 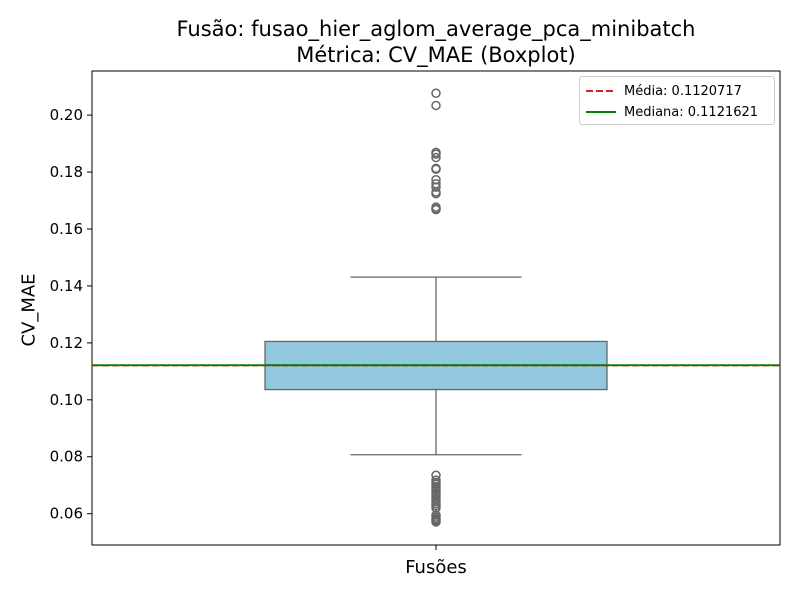 I want to click on legend-item-mean: Média: 0.1120717, so click(x=664, y=91).